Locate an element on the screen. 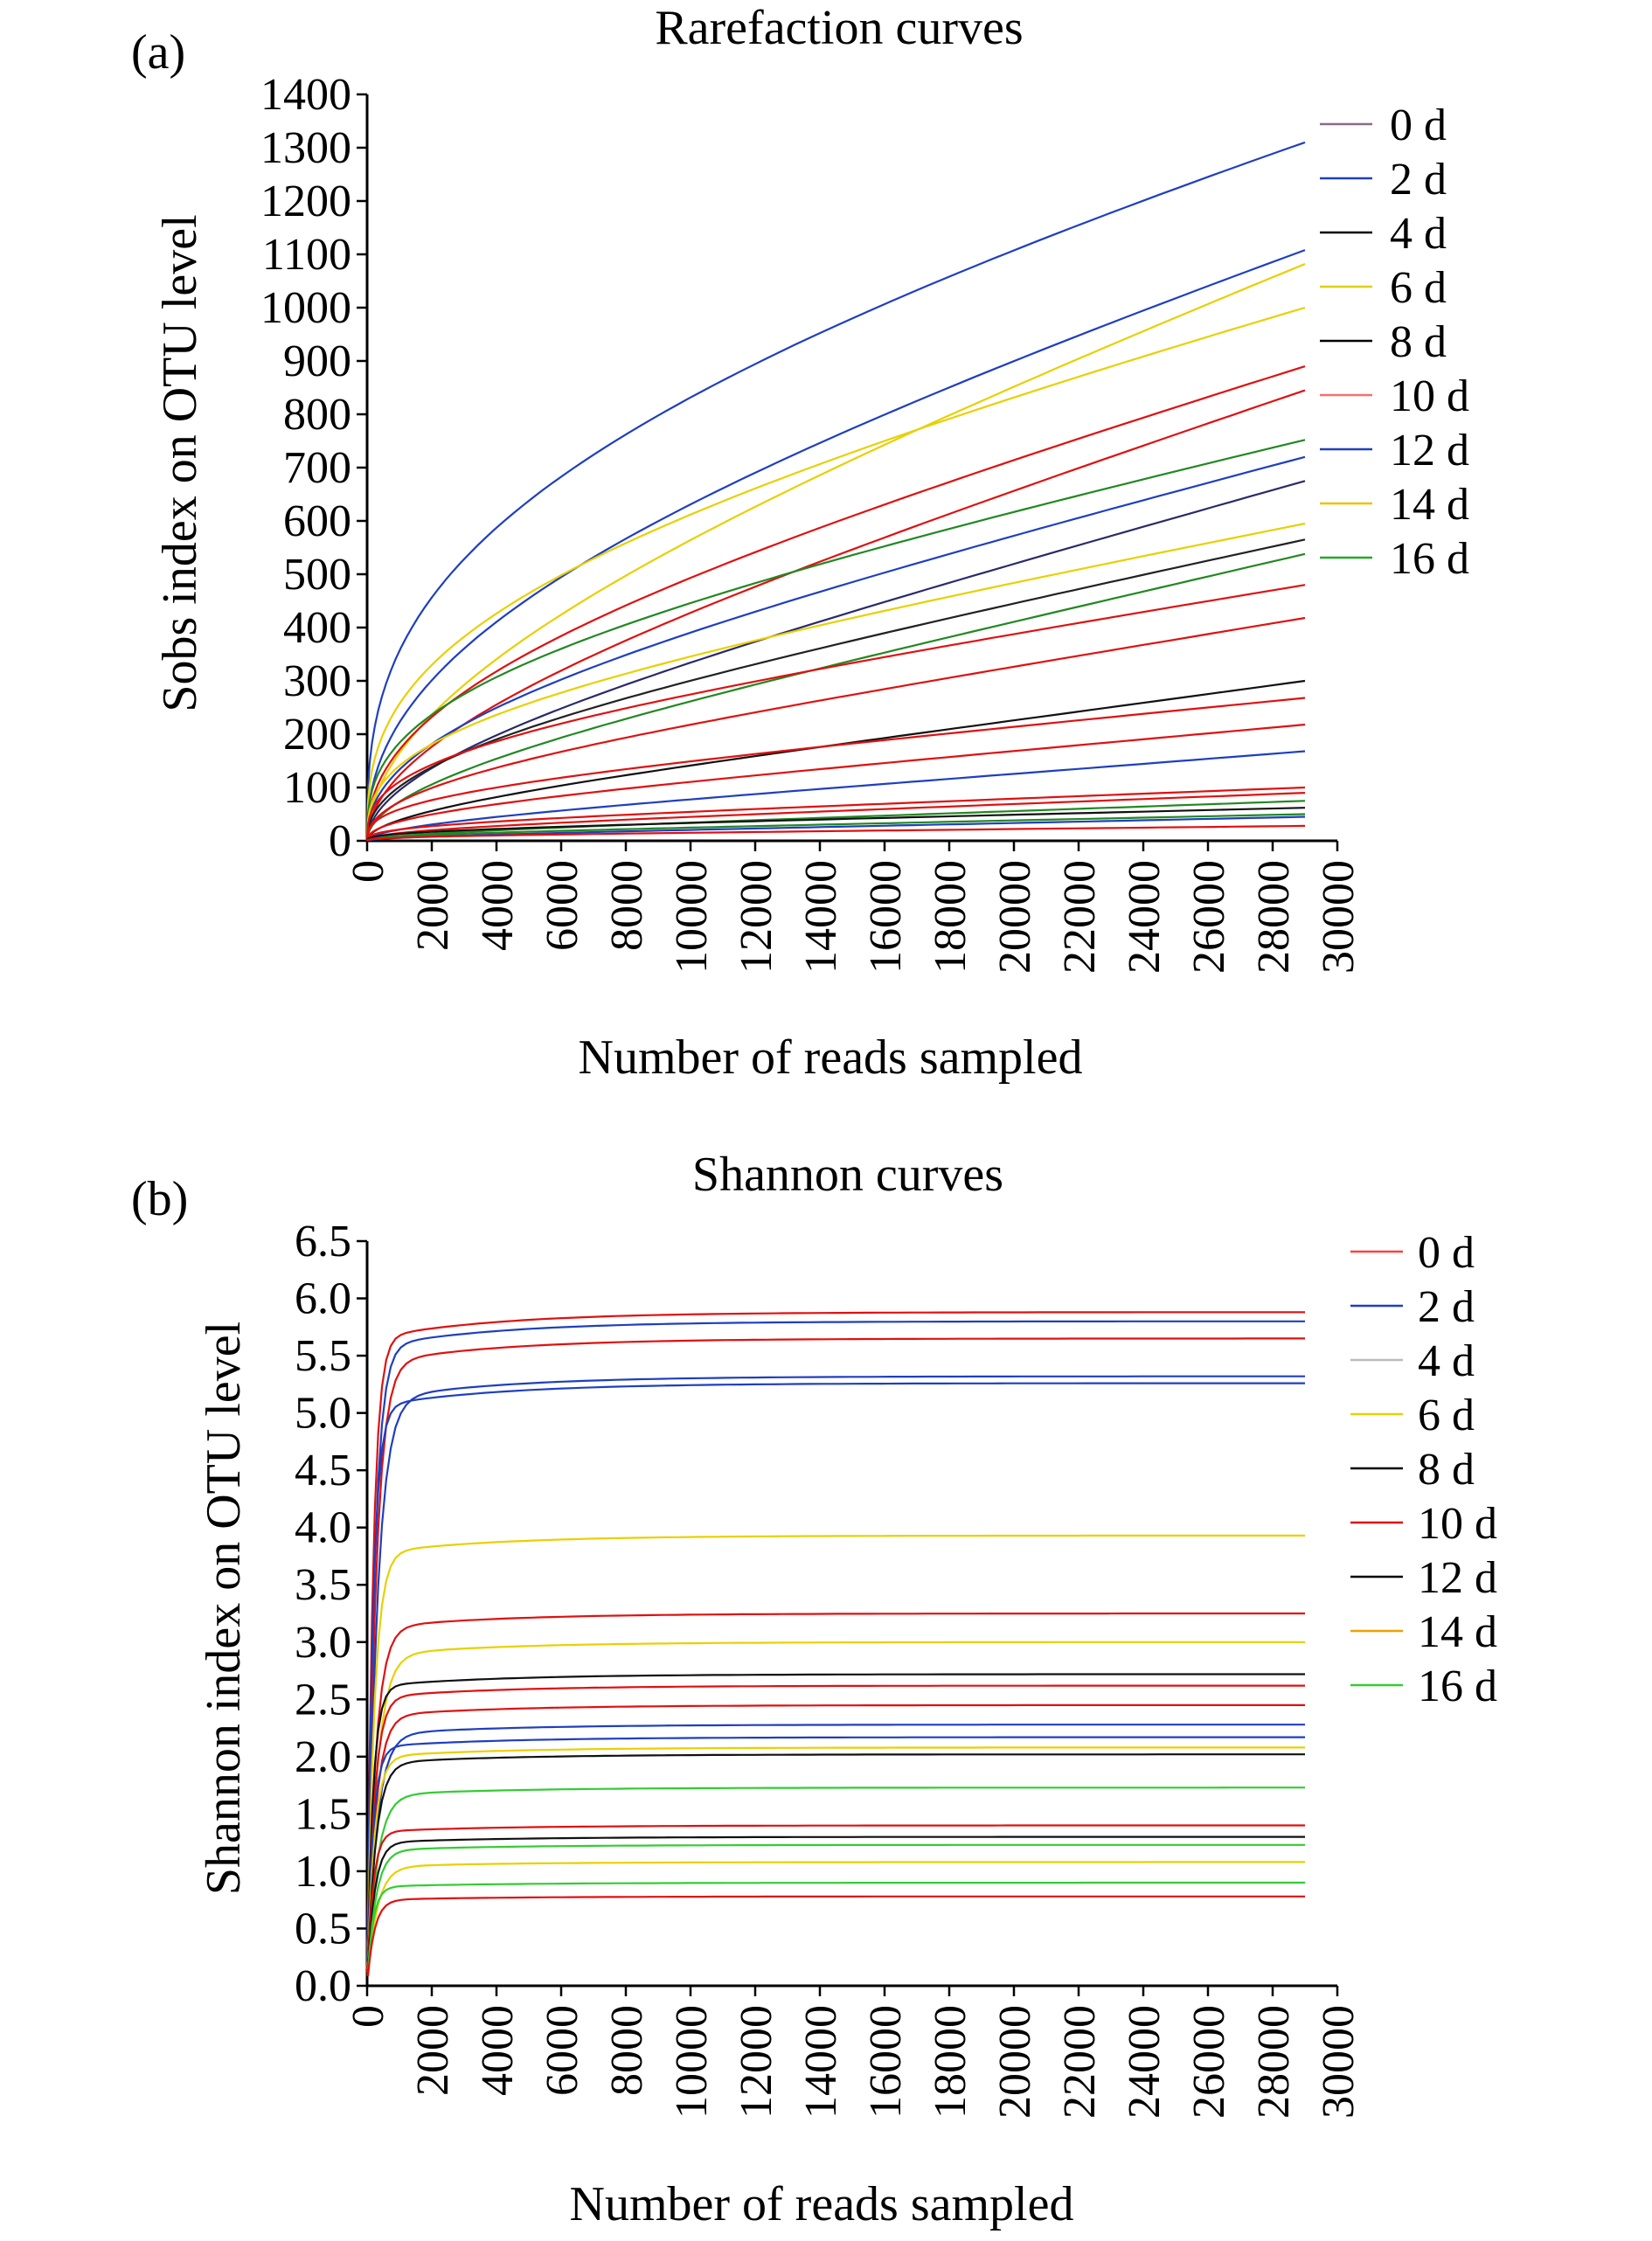  panel-b-y-tick-label: 5.5 is located at coordinates (323, 1356).